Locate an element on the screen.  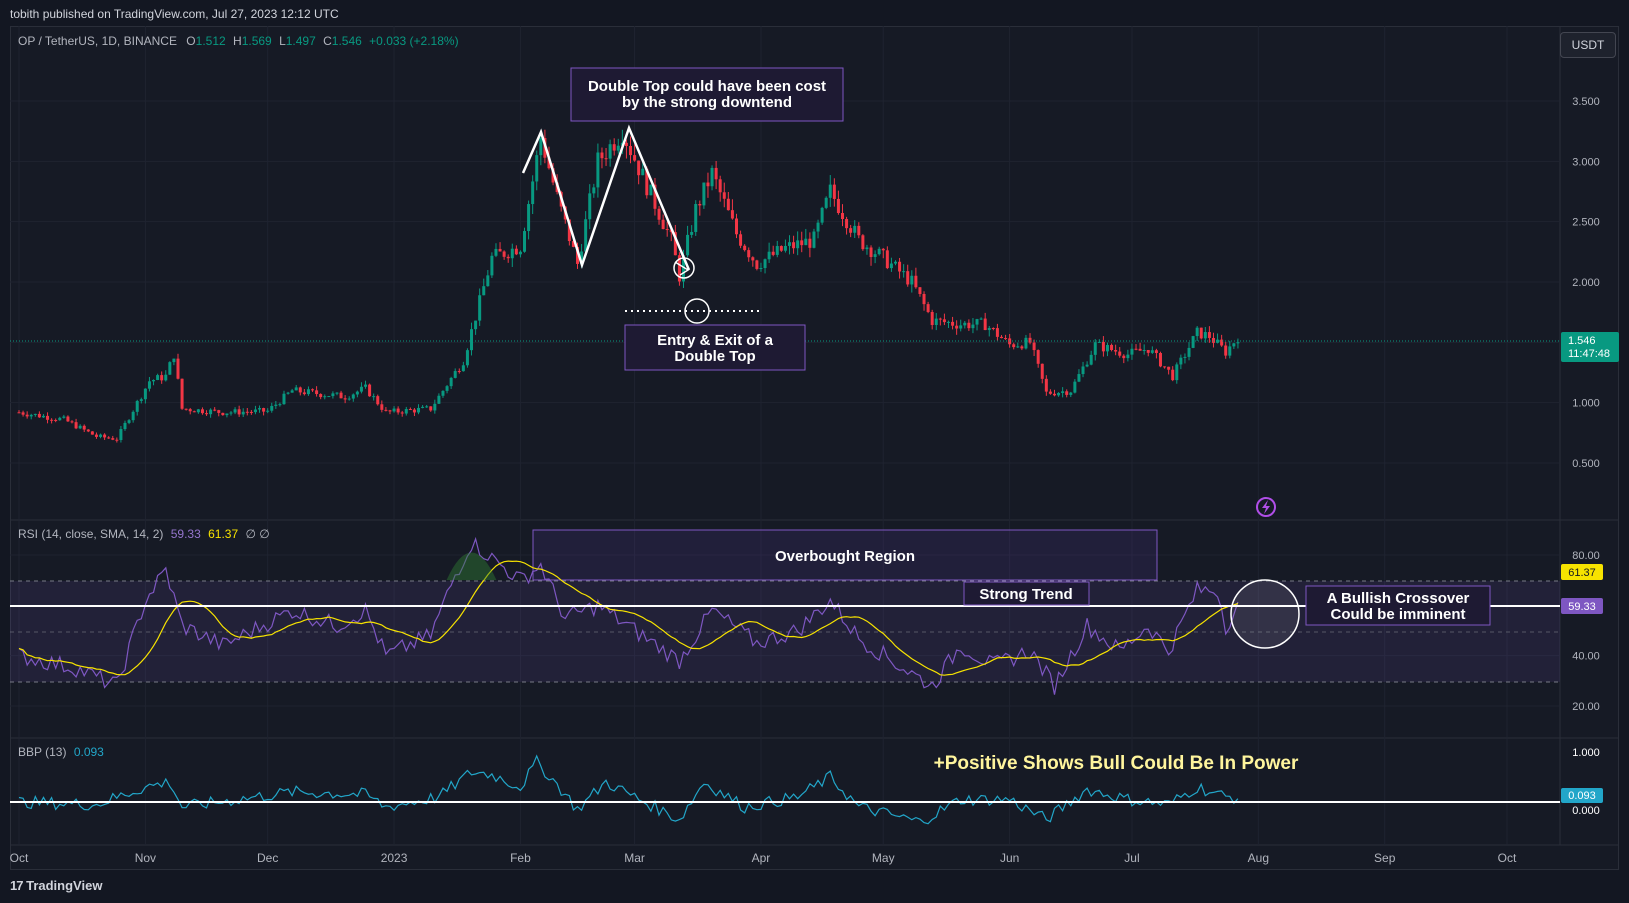
price-axis-label: 3.000 is located at coordinates (1586, 162).